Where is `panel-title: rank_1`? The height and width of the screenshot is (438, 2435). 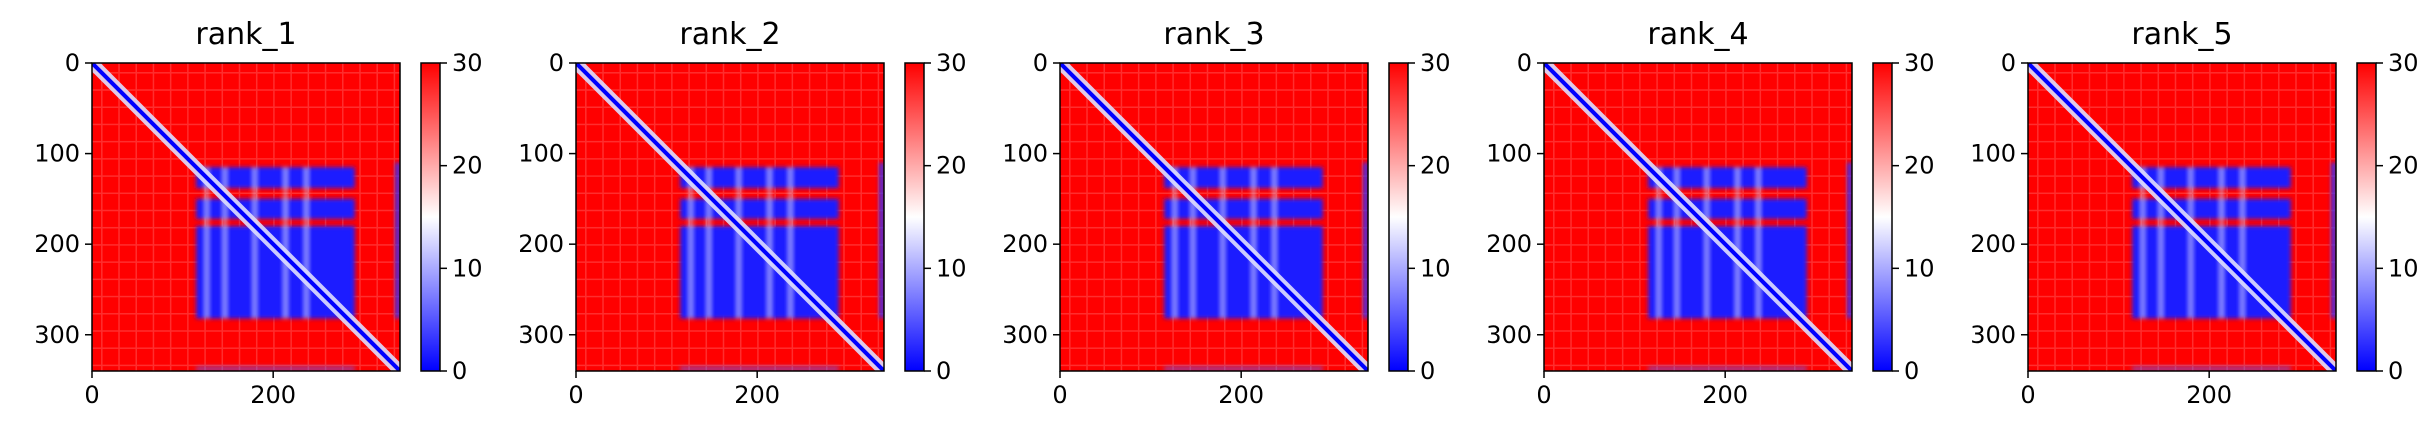 panel-title: rank_1 is located at coordinates (245, 34).